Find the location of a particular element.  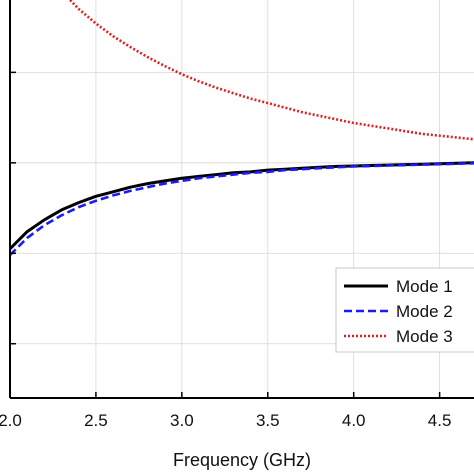

x-tick-label: 3.0 is located at coordinates (182, 420).